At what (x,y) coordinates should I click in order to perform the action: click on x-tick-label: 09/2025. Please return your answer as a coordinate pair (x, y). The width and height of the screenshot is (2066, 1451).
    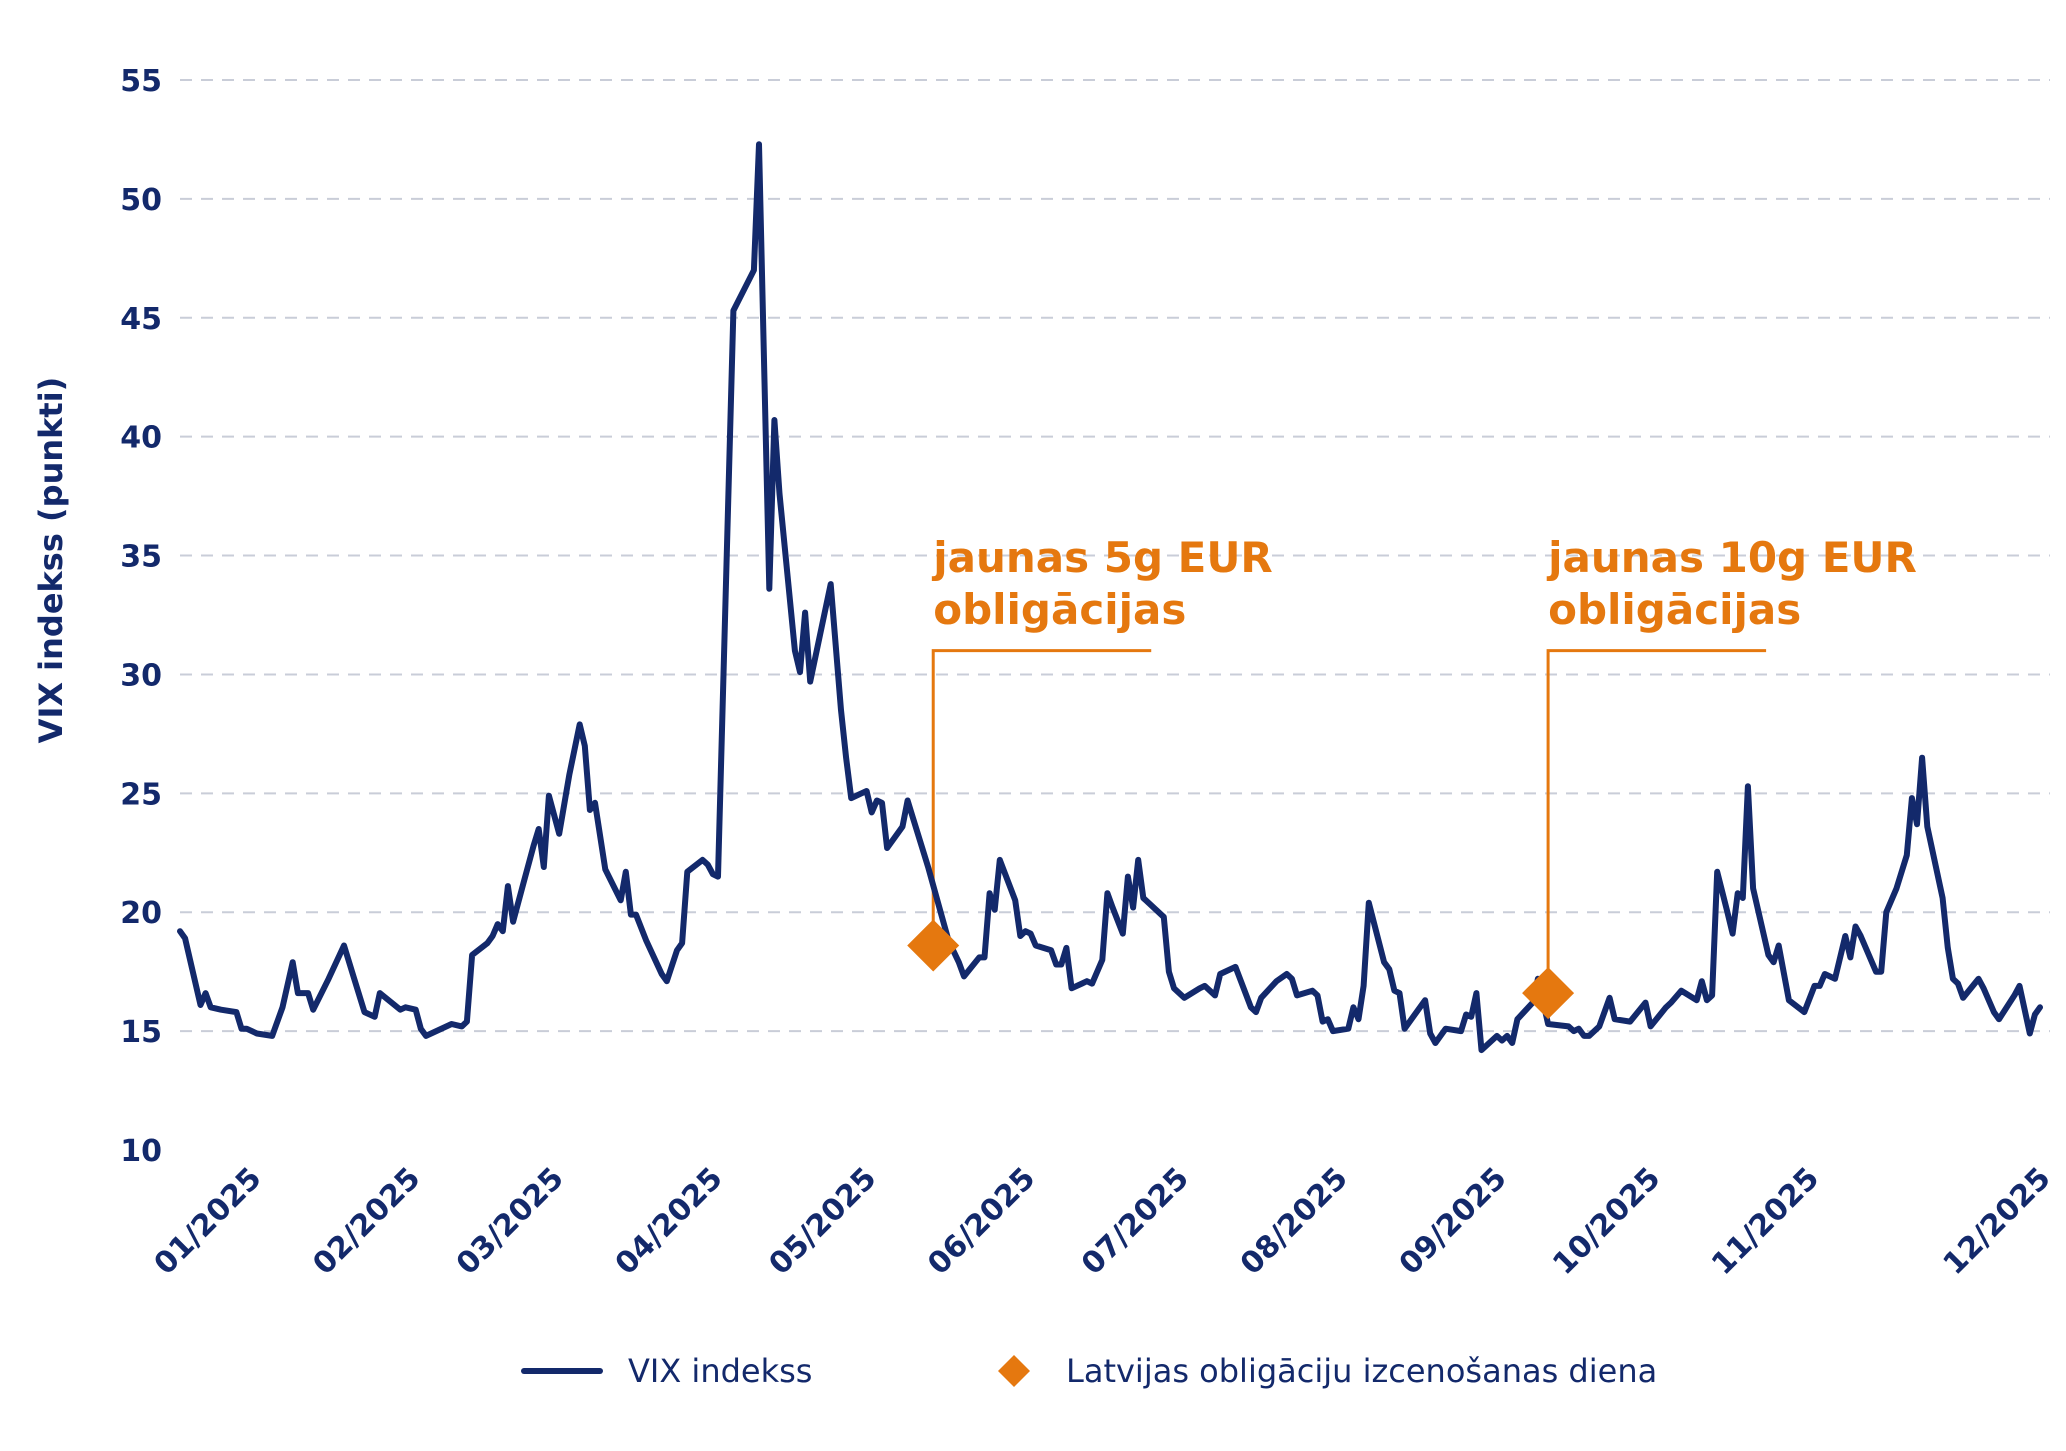
    Looking at the image, I should click on (1453, 1221).